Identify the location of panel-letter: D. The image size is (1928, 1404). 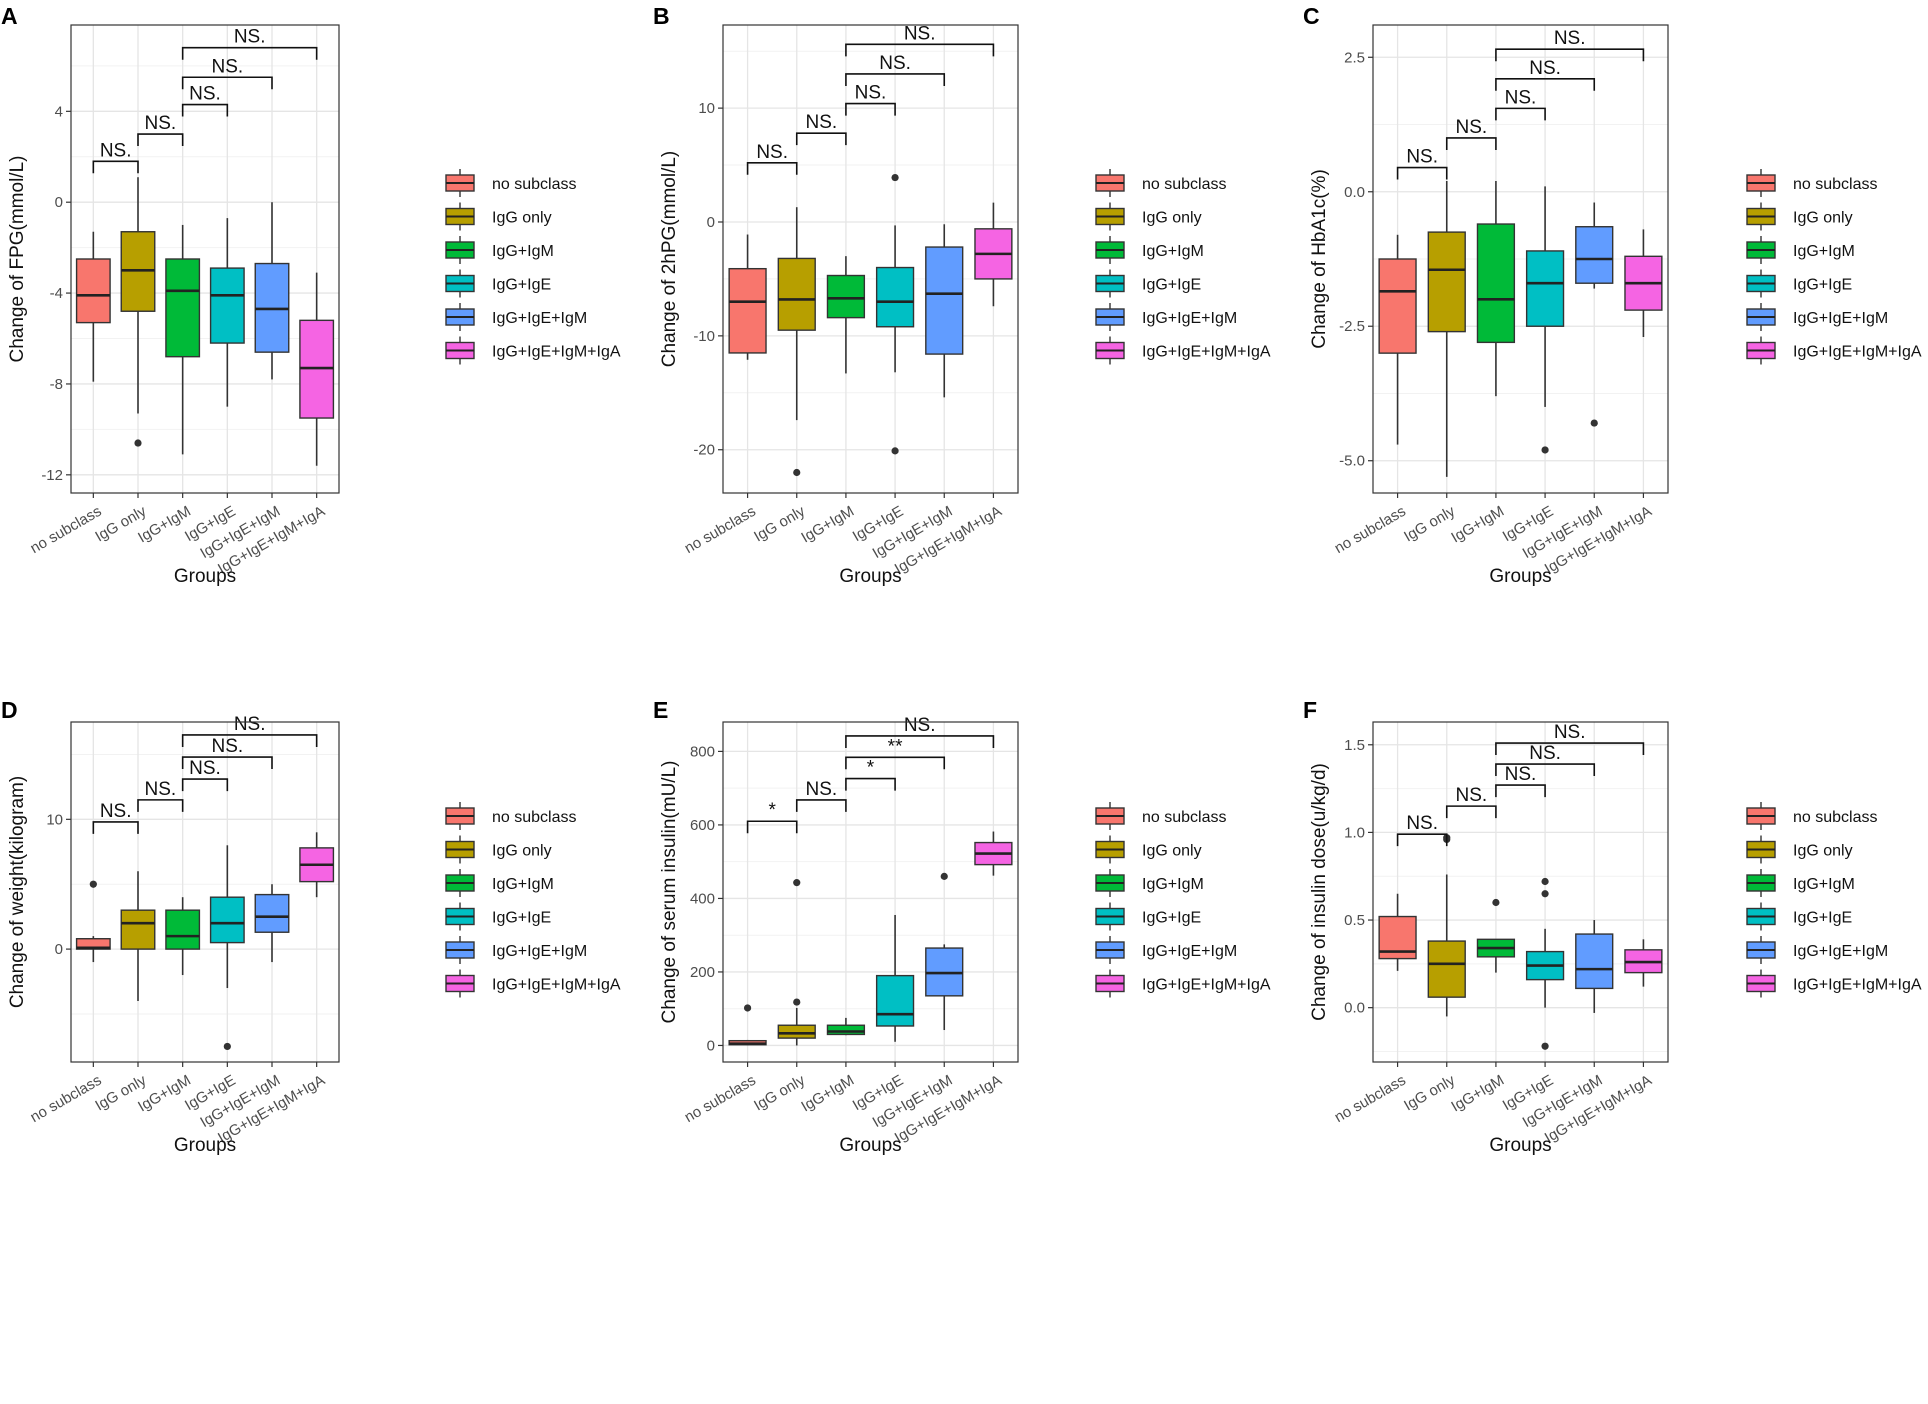
(9, 710).